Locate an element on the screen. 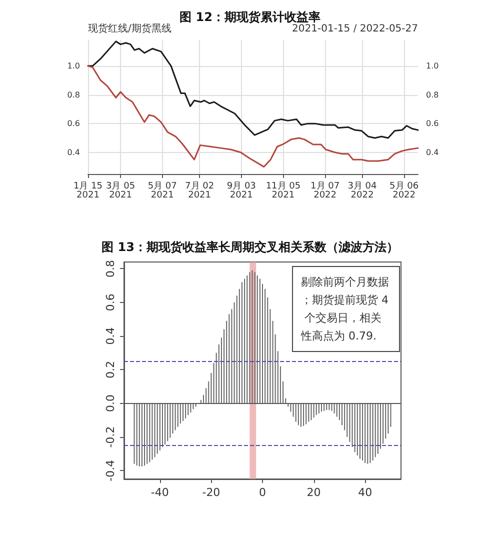  y-tick-label: 1.0 is located at coordinates (73, 65).